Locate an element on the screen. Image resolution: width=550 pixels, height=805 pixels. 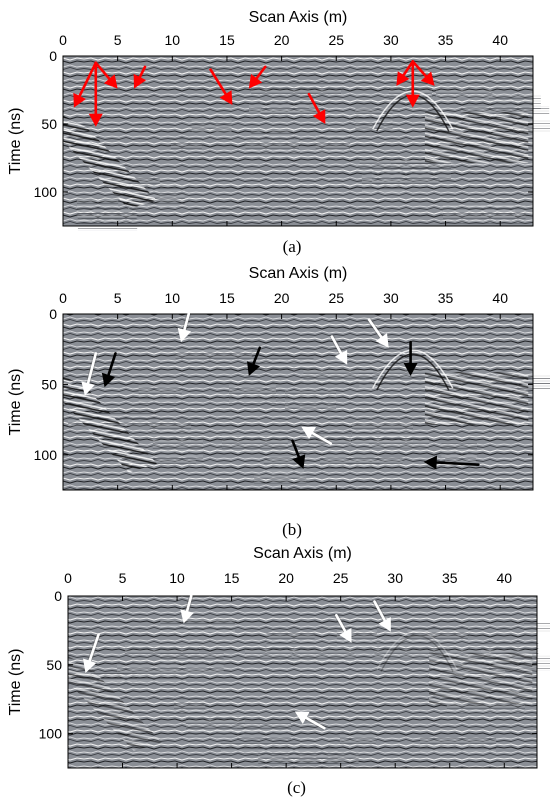
panel-label: (a) is located at coordinates (292, 246).